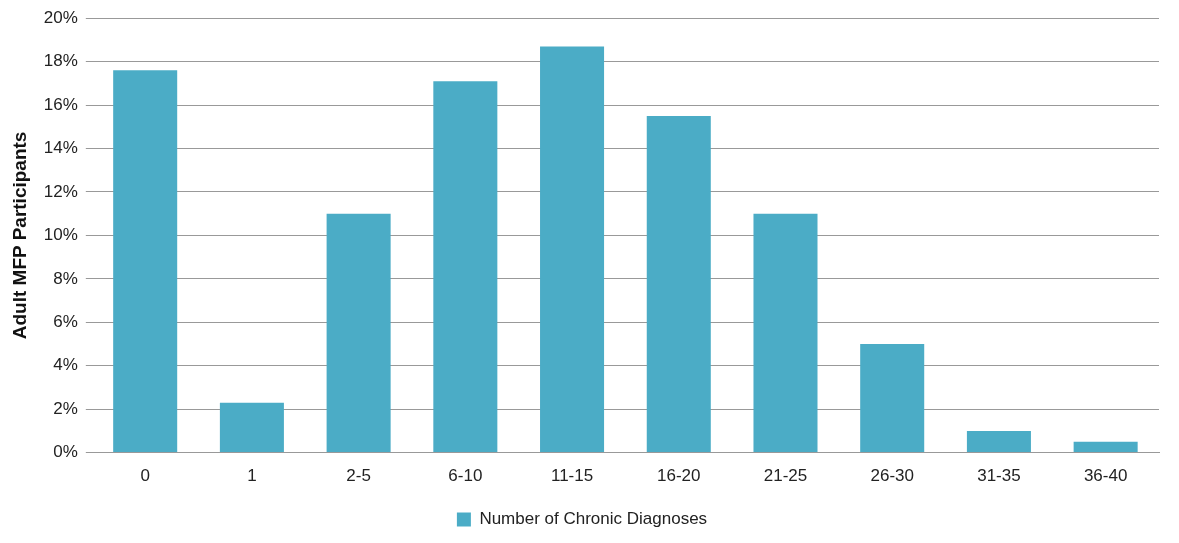  What do you see at coordinates (593, 519) in the screenshot?
I see `legend-label: Number of Chronic Diagnoses` at bounding box center [593, 519].